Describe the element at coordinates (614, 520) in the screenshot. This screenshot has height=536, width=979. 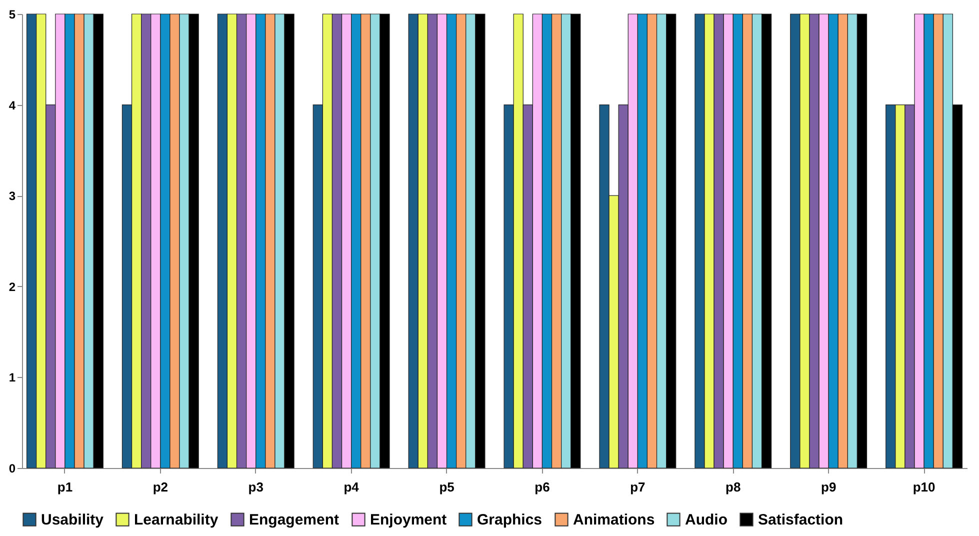
I see `legend-label: Animations` at that location.